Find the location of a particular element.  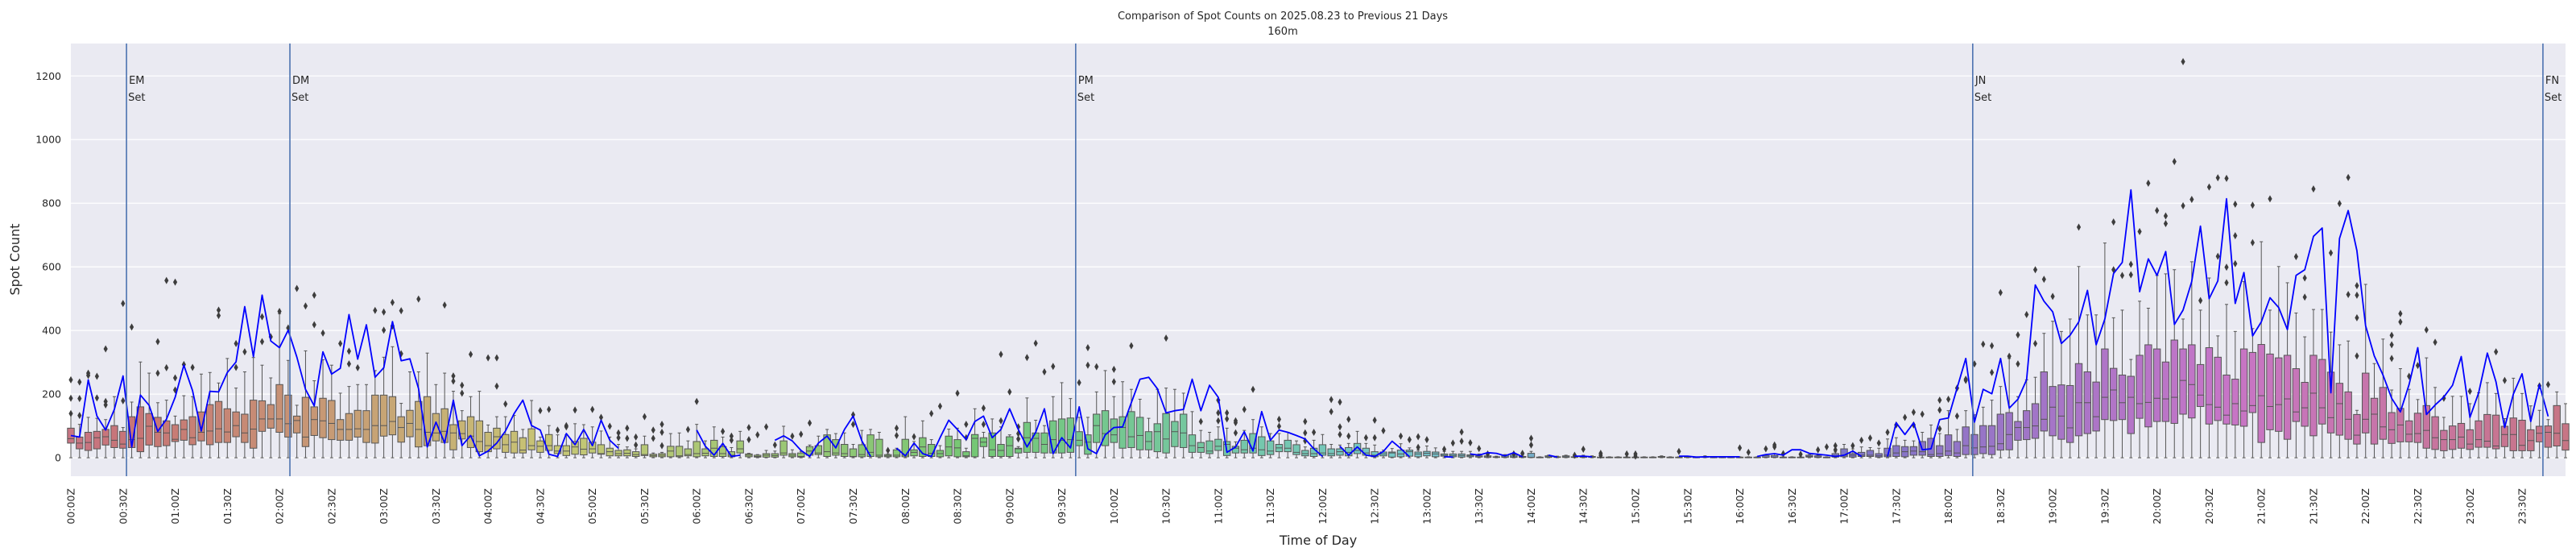

x-tick-label: 02:00Z is located at coordinates (280, 506).